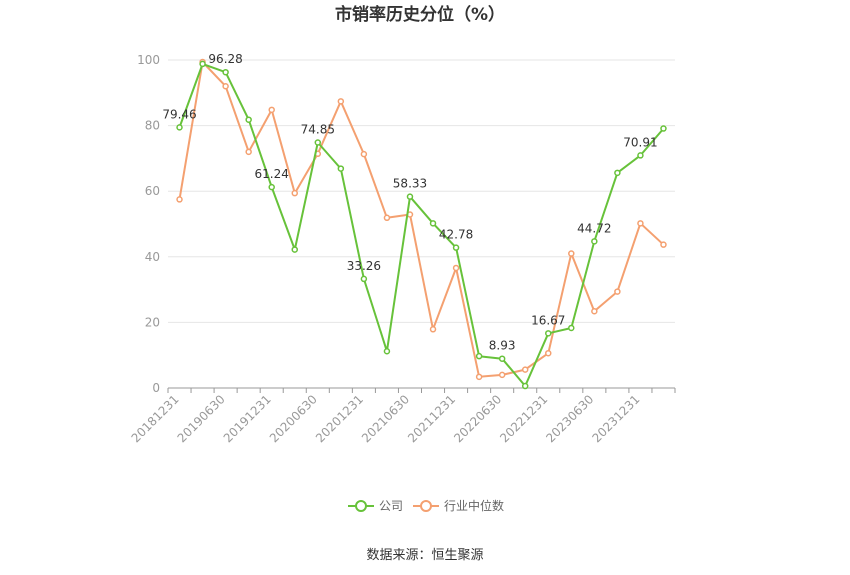 The image size is (850, 575). Describe the element at coordinates (569, 418) in the screenshot. I see `x-tick-label: 20230630` at that location.